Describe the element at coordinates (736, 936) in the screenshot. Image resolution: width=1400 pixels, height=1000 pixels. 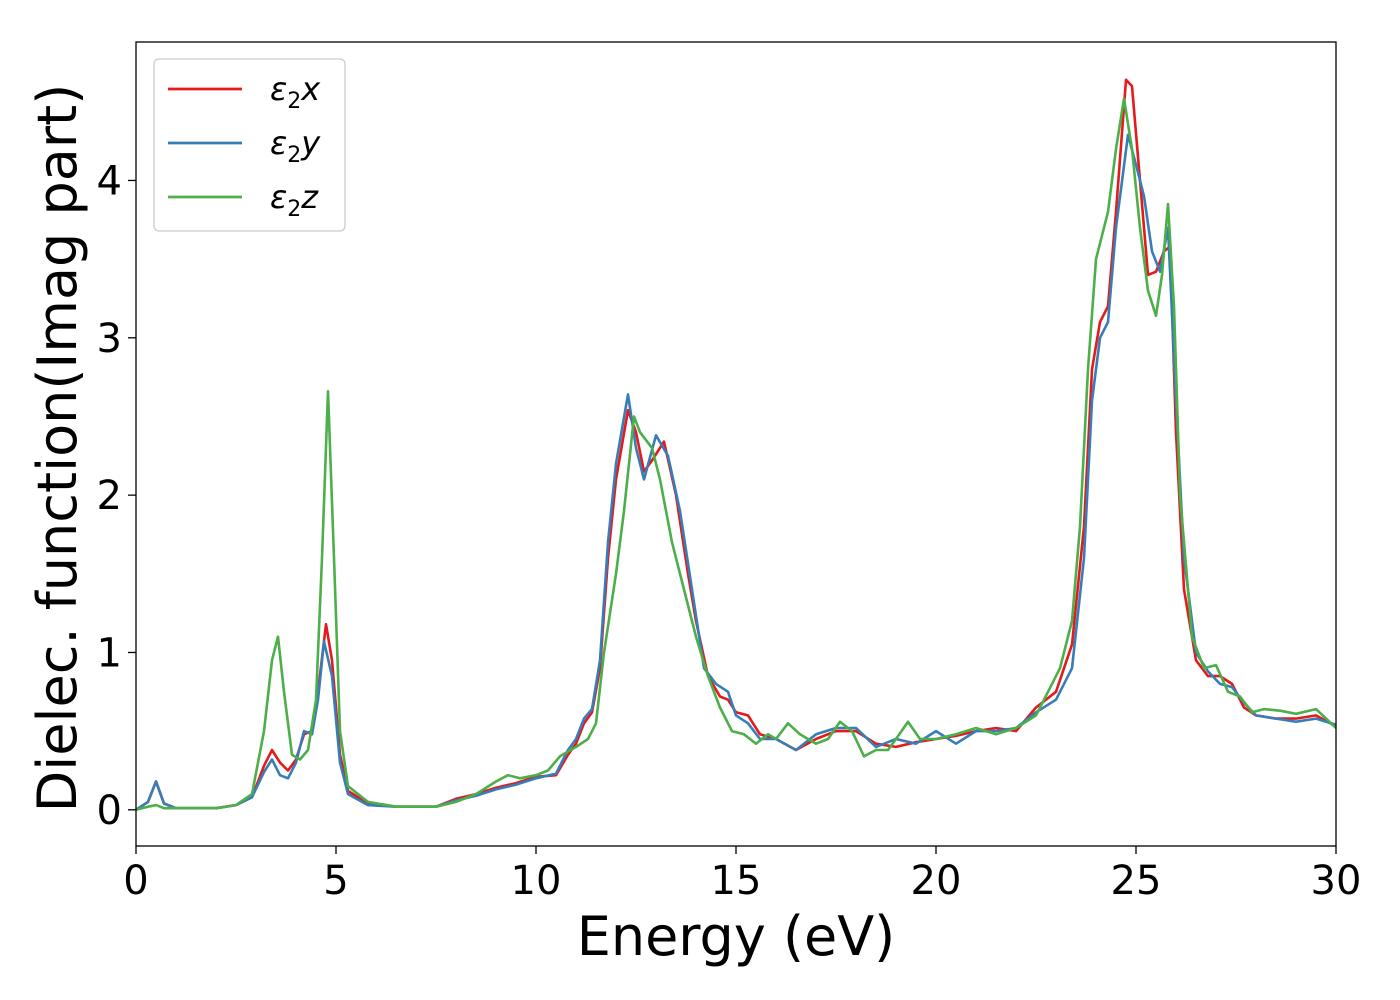
I see `x-axis-label: Energy (eV)` at that location.